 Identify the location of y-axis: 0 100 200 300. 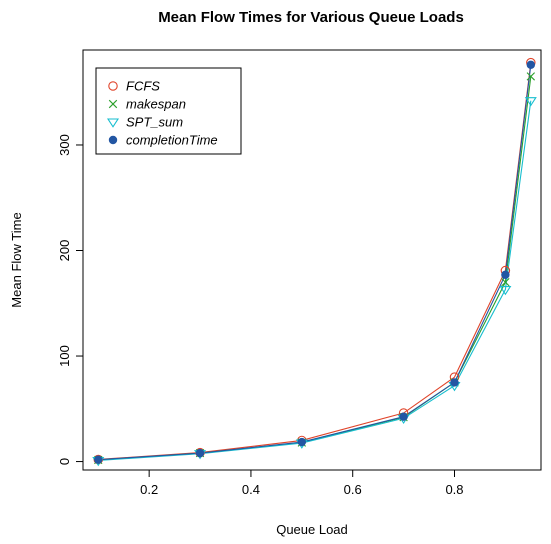
(70, 299).